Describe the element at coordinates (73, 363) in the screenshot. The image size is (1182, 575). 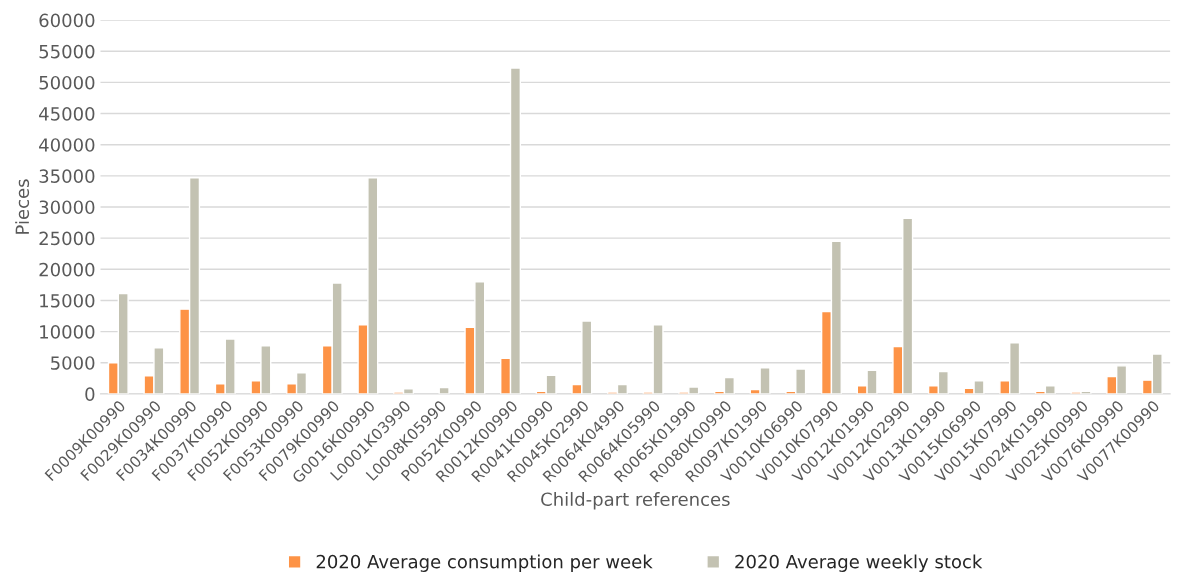
I see `y-tick-label: 5000` at that location.